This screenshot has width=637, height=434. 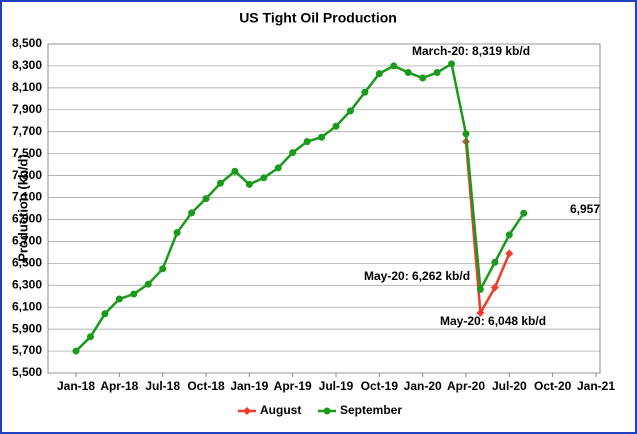 What do you see at coordinates (423, 386) in the screenshot?
I see `x-tick-label: Jan-20` at bounding box center [423, 386].